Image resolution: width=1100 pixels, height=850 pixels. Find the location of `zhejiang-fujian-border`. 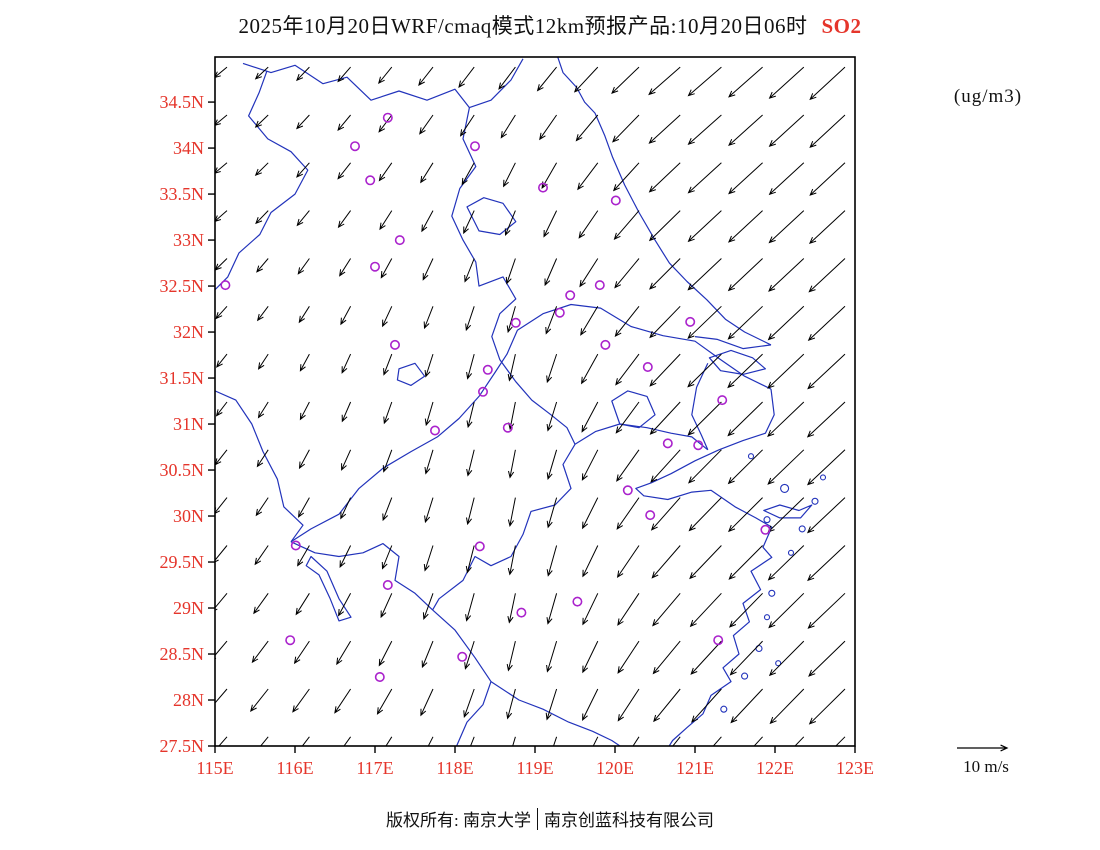

zhejiang-fujian-border is located at coordinates (556, 713).